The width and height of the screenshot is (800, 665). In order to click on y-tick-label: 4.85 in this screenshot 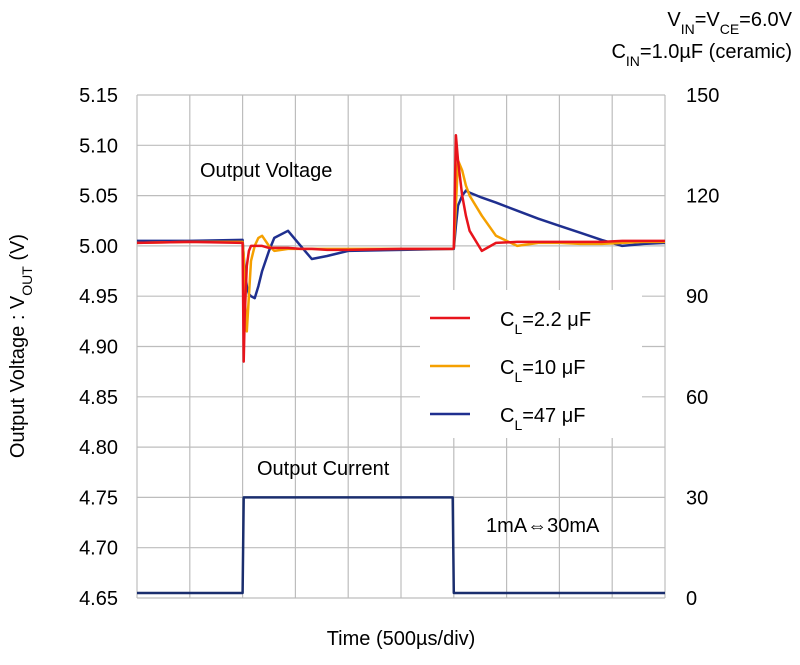, I will do `click(98, 398)`.